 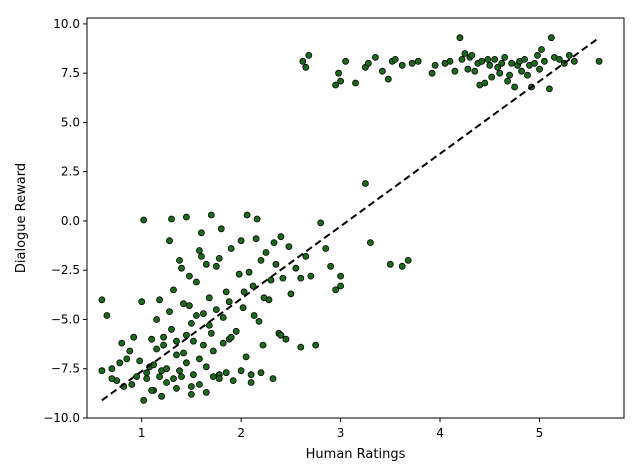 I want to click on y-tick-label: −10.0, so click(x=61, y=418).